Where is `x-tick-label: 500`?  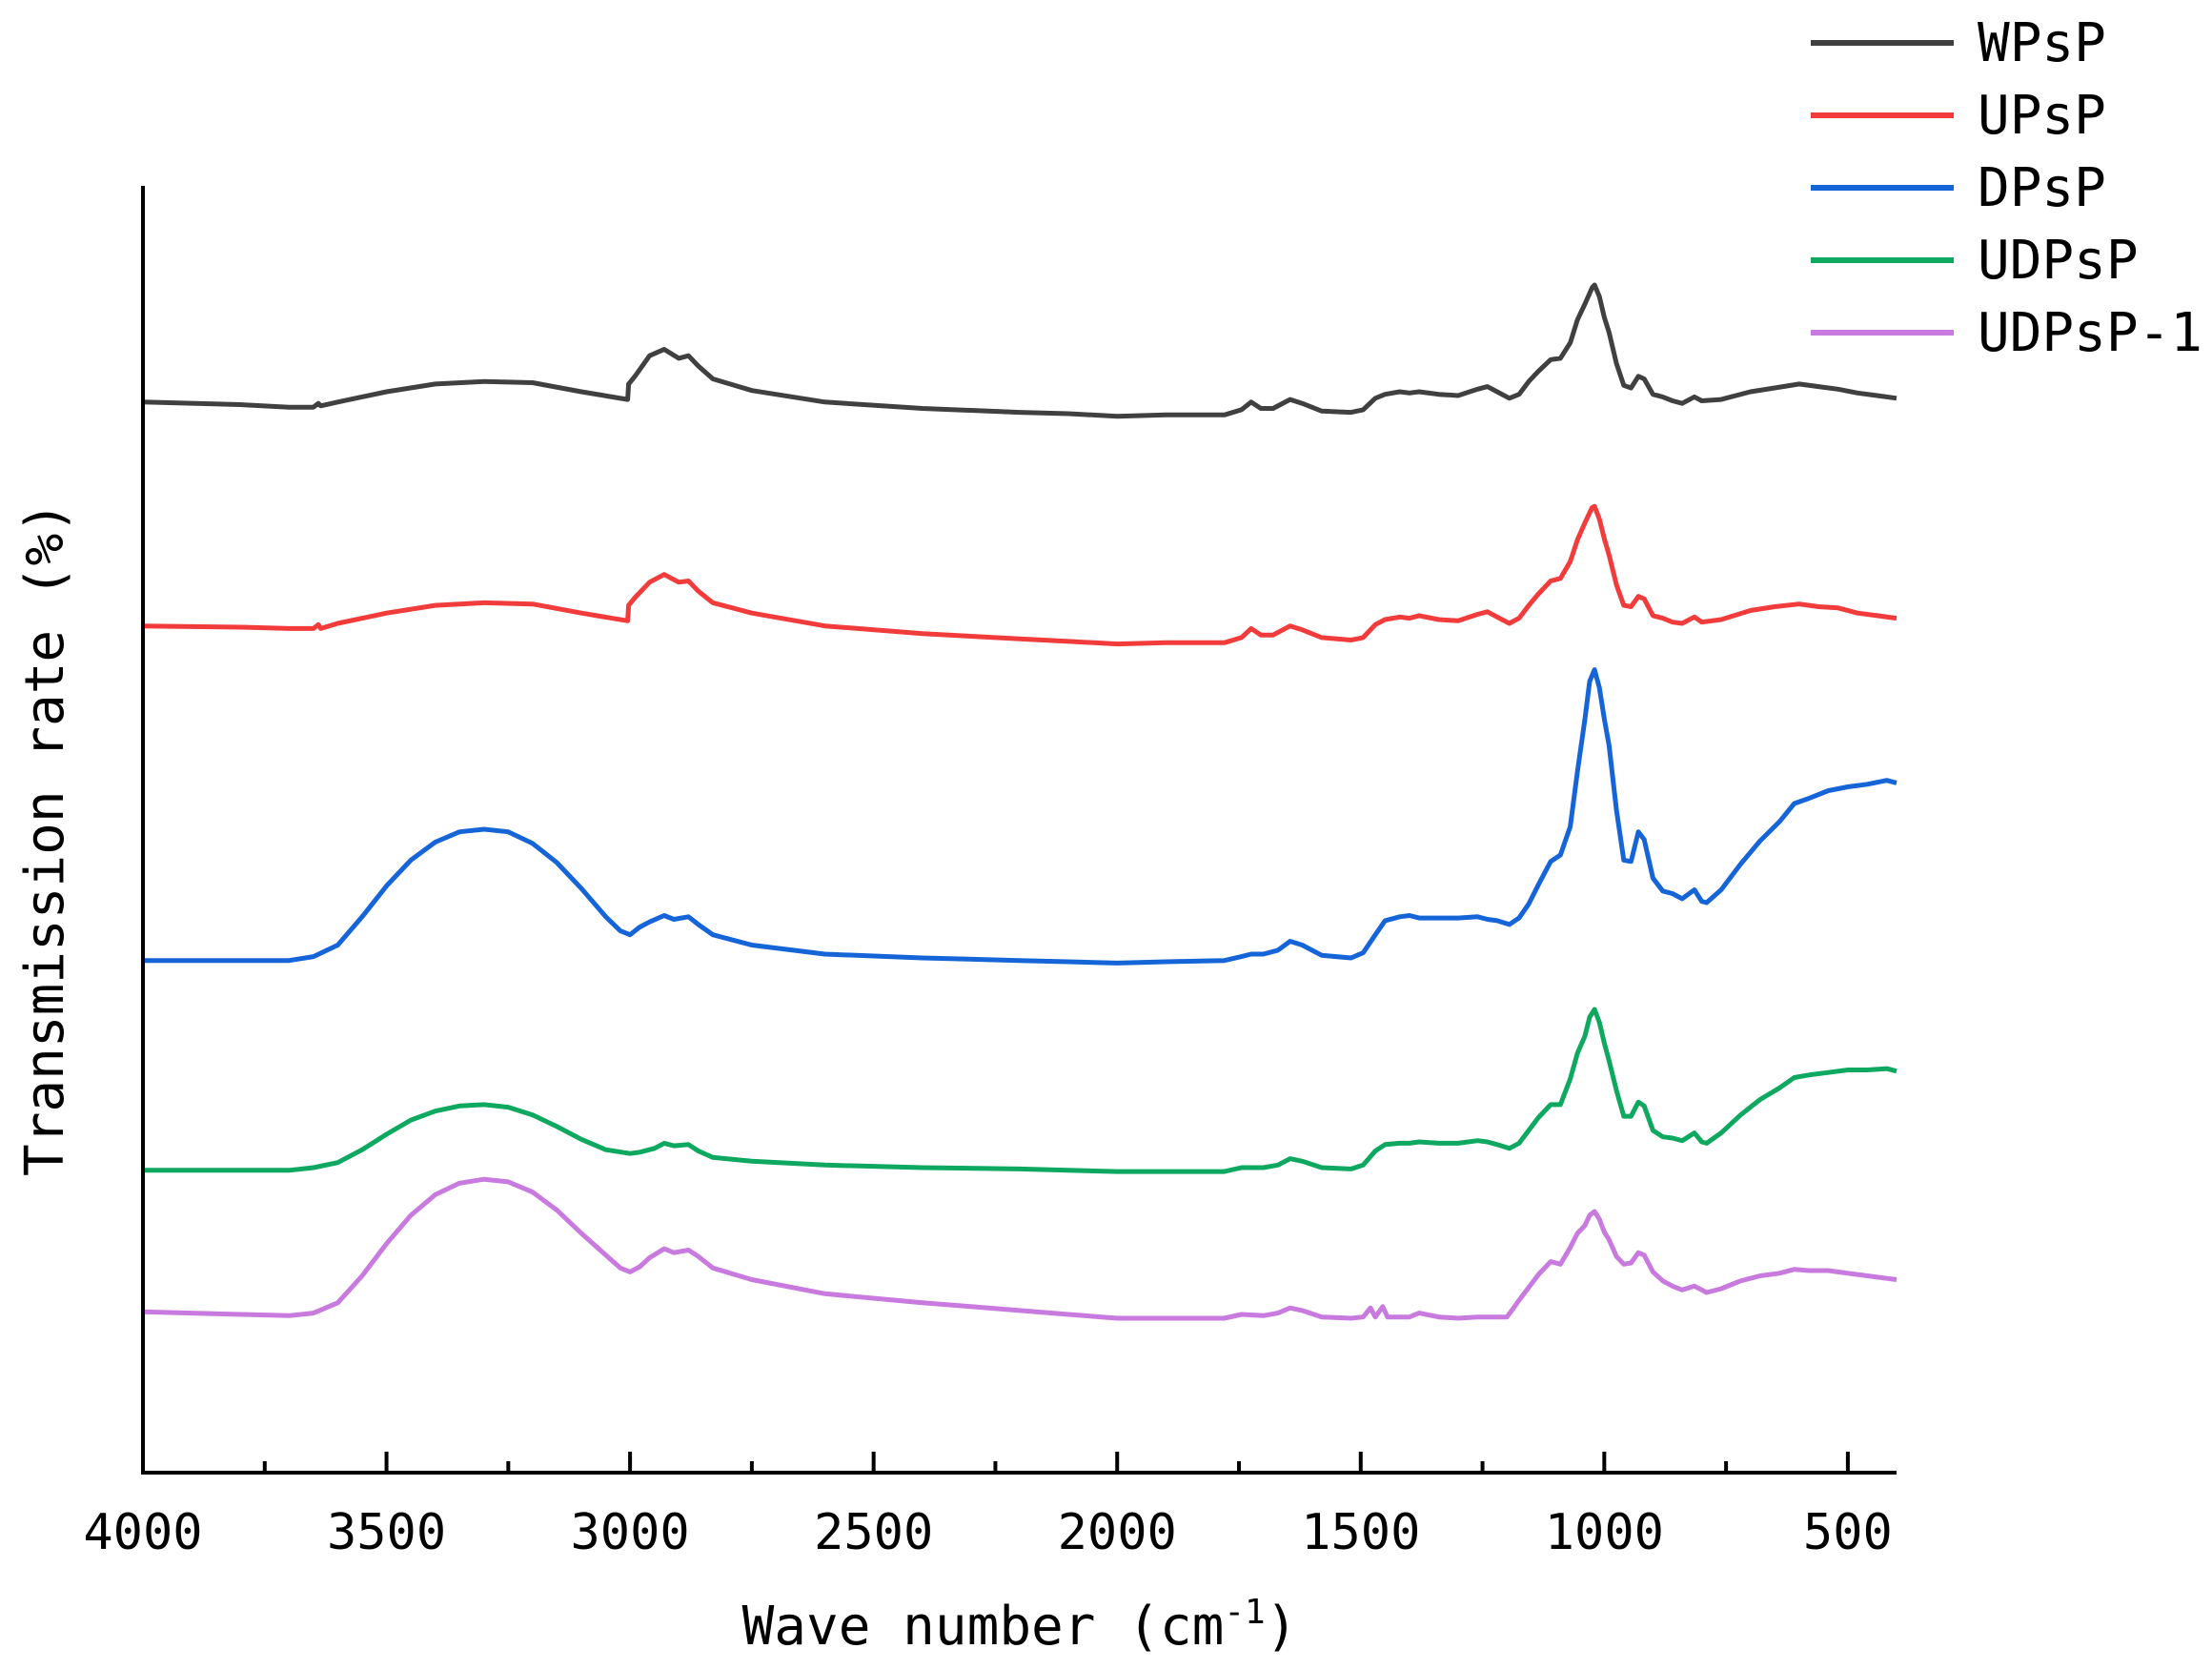
x-tick-label: 500 is located at coordinates (1848, 1532).